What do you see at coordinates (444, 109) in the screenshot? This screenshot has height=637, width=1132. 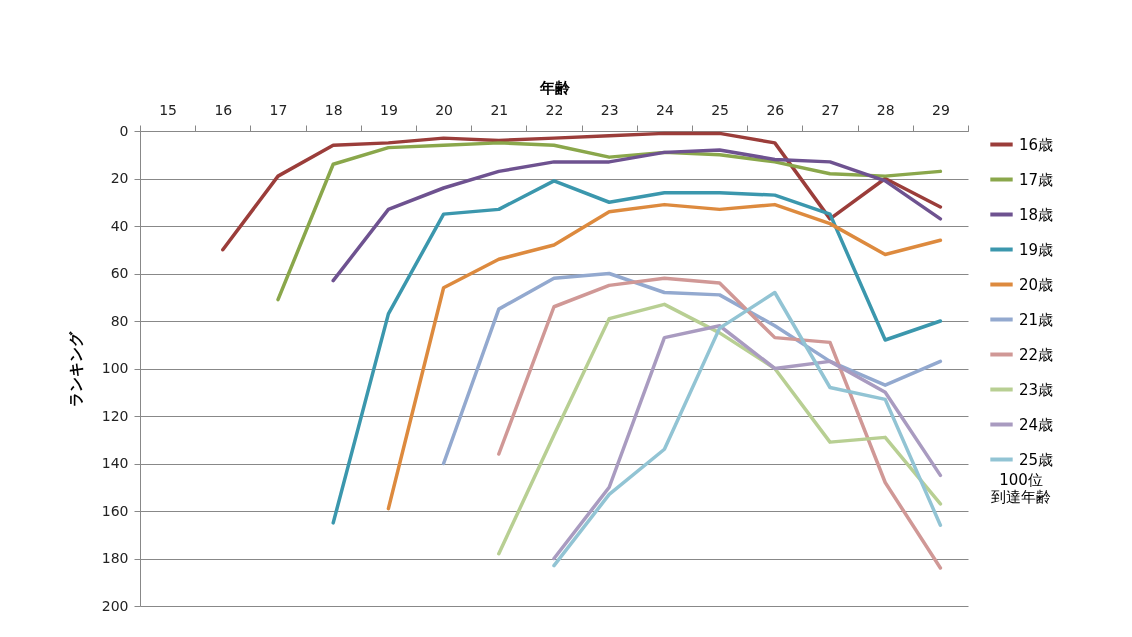 I see `x-tick-label: 20` at bounding box center [444, 109].